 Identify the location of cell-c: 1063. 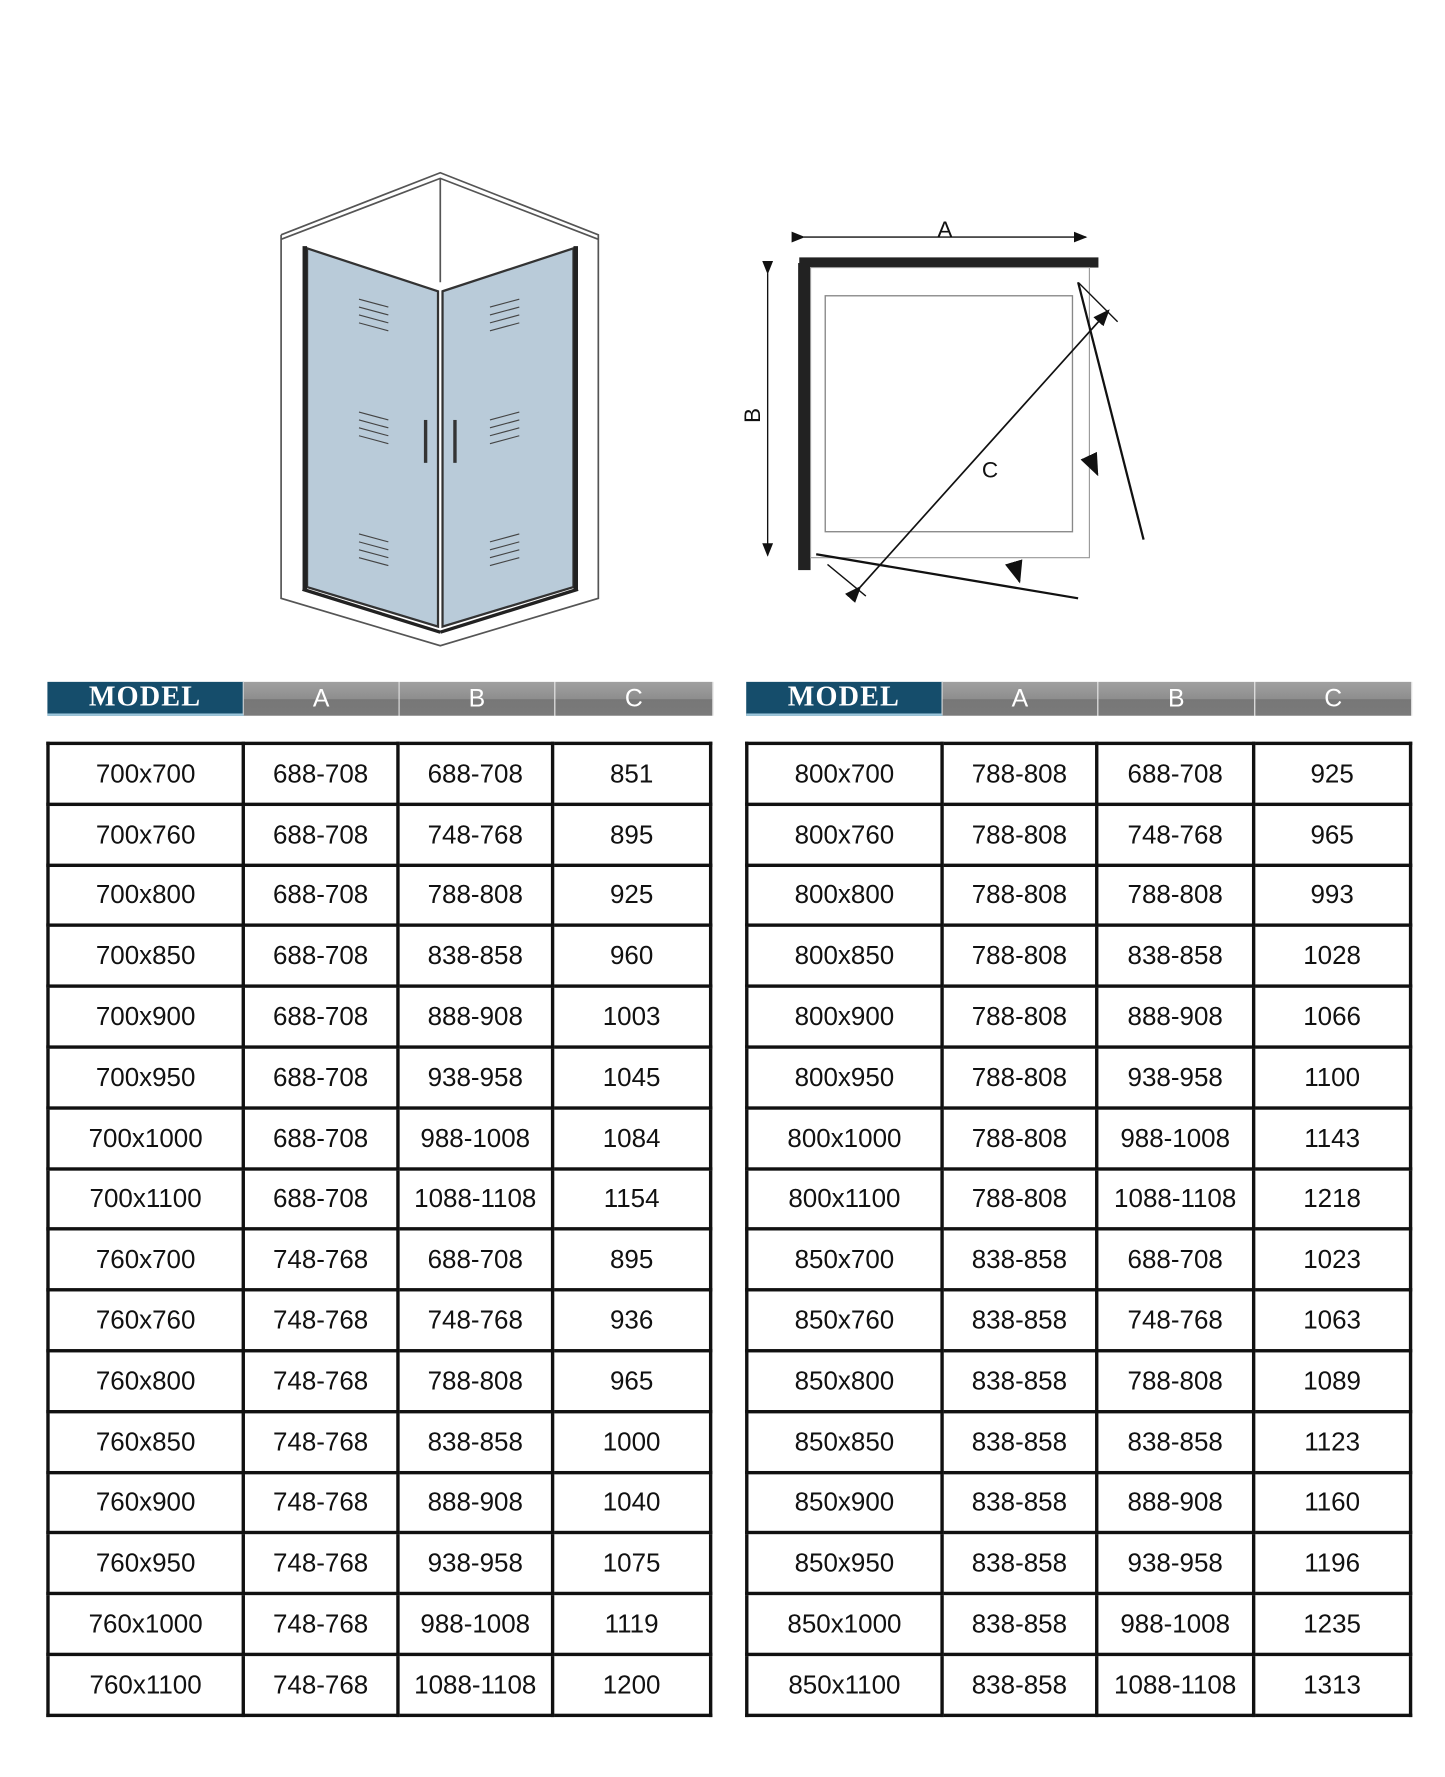
(1332, 1320).